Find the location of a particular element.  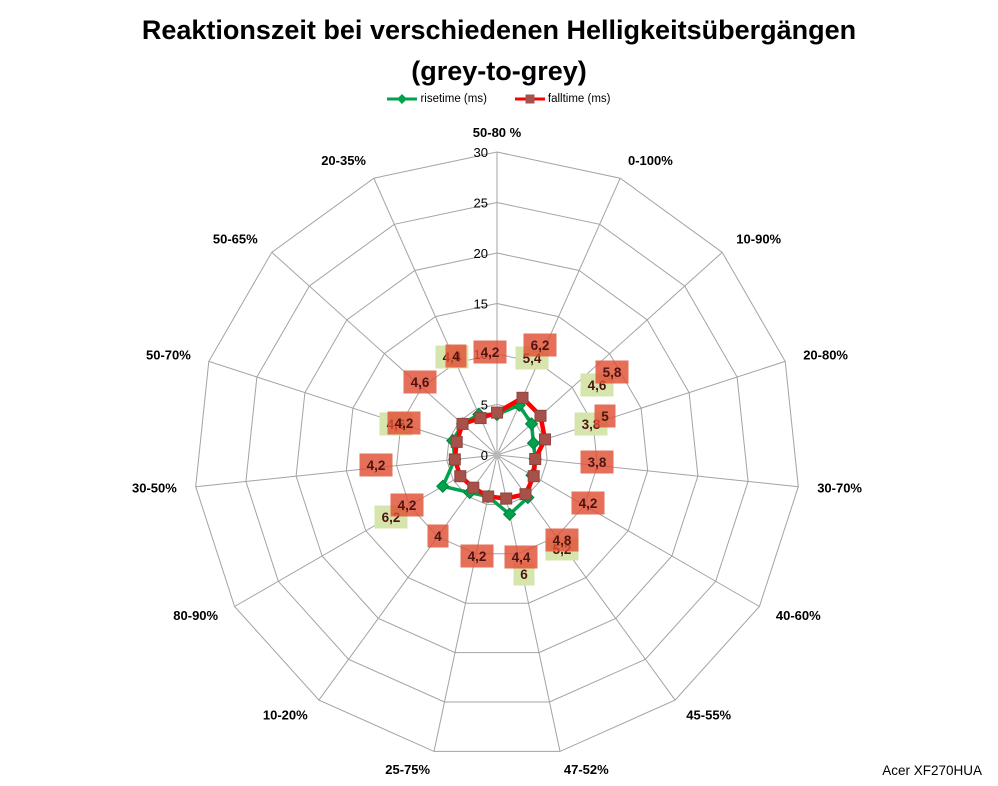

radial-gridline is located at coordinates (497, 454).